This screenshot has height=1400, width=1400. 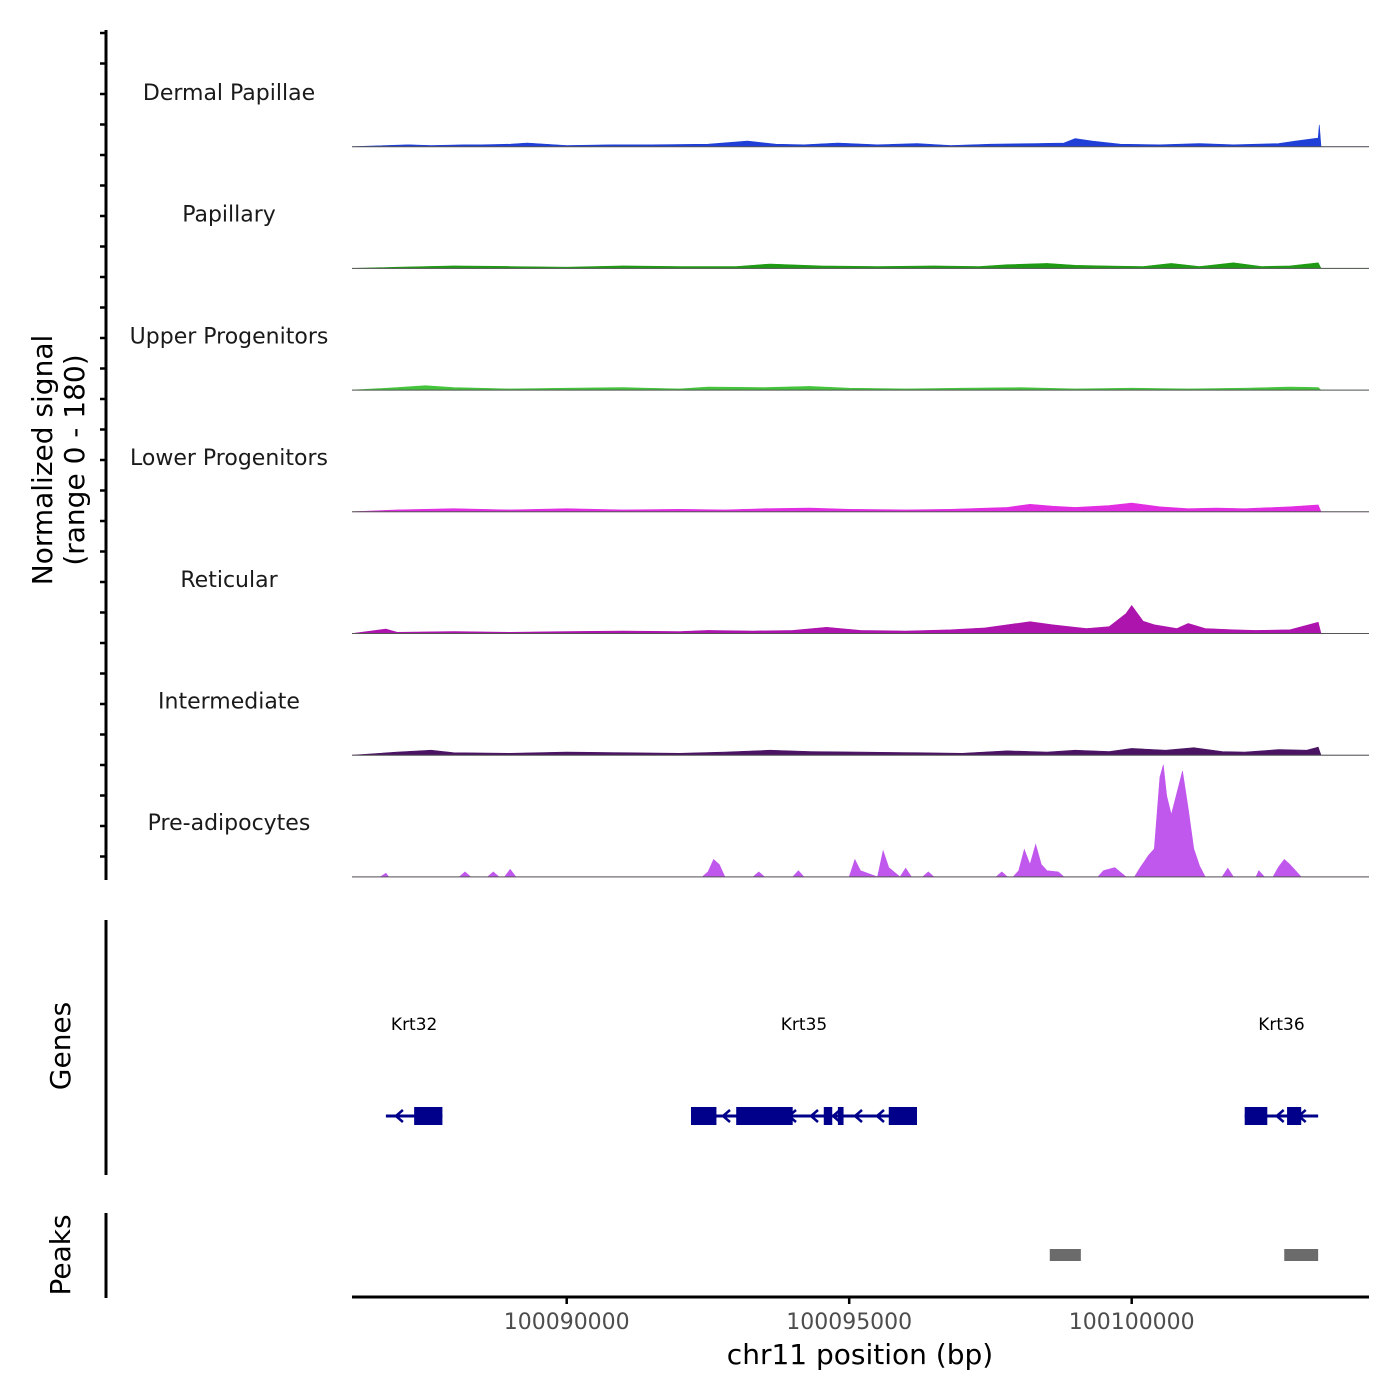 I want to click on peak-regions, so click(x=1184, y=1255).